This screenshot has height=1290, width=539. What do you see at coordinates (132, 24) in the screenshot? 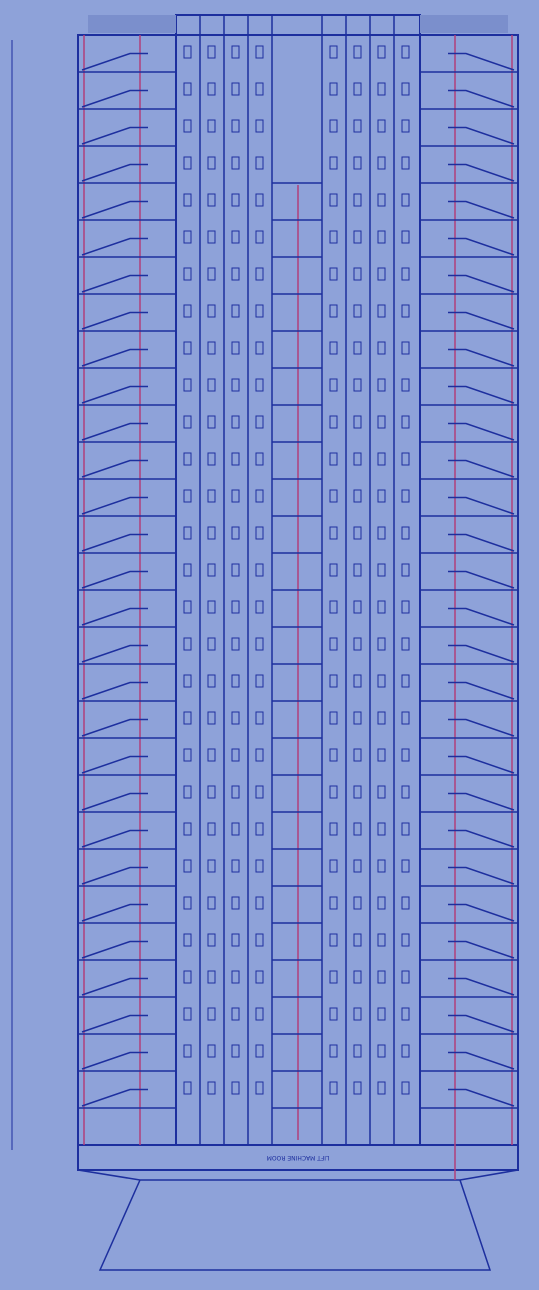
I see `roof-hatch` at bounding box center [132, 24].